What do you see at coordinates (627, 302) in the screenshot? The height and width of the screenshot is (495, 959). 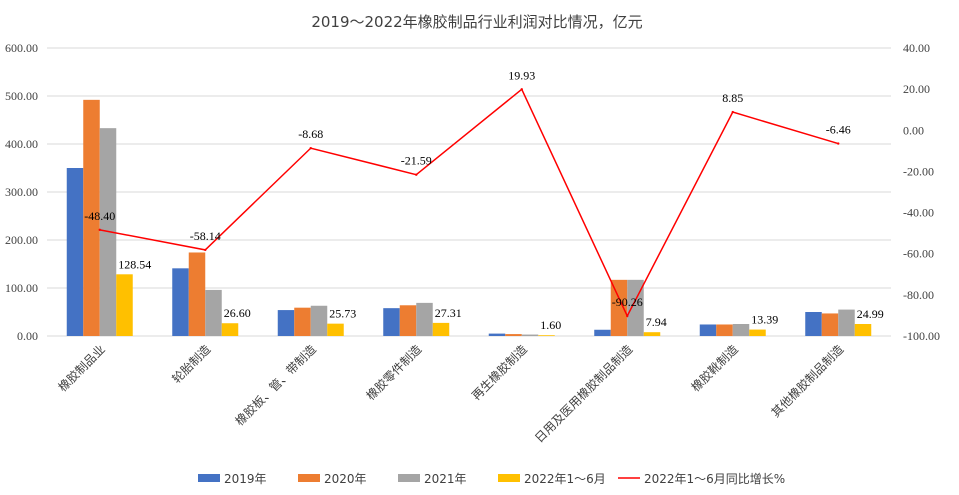 I see `line-data-label: -90.26` at bounding box center [627, 302].